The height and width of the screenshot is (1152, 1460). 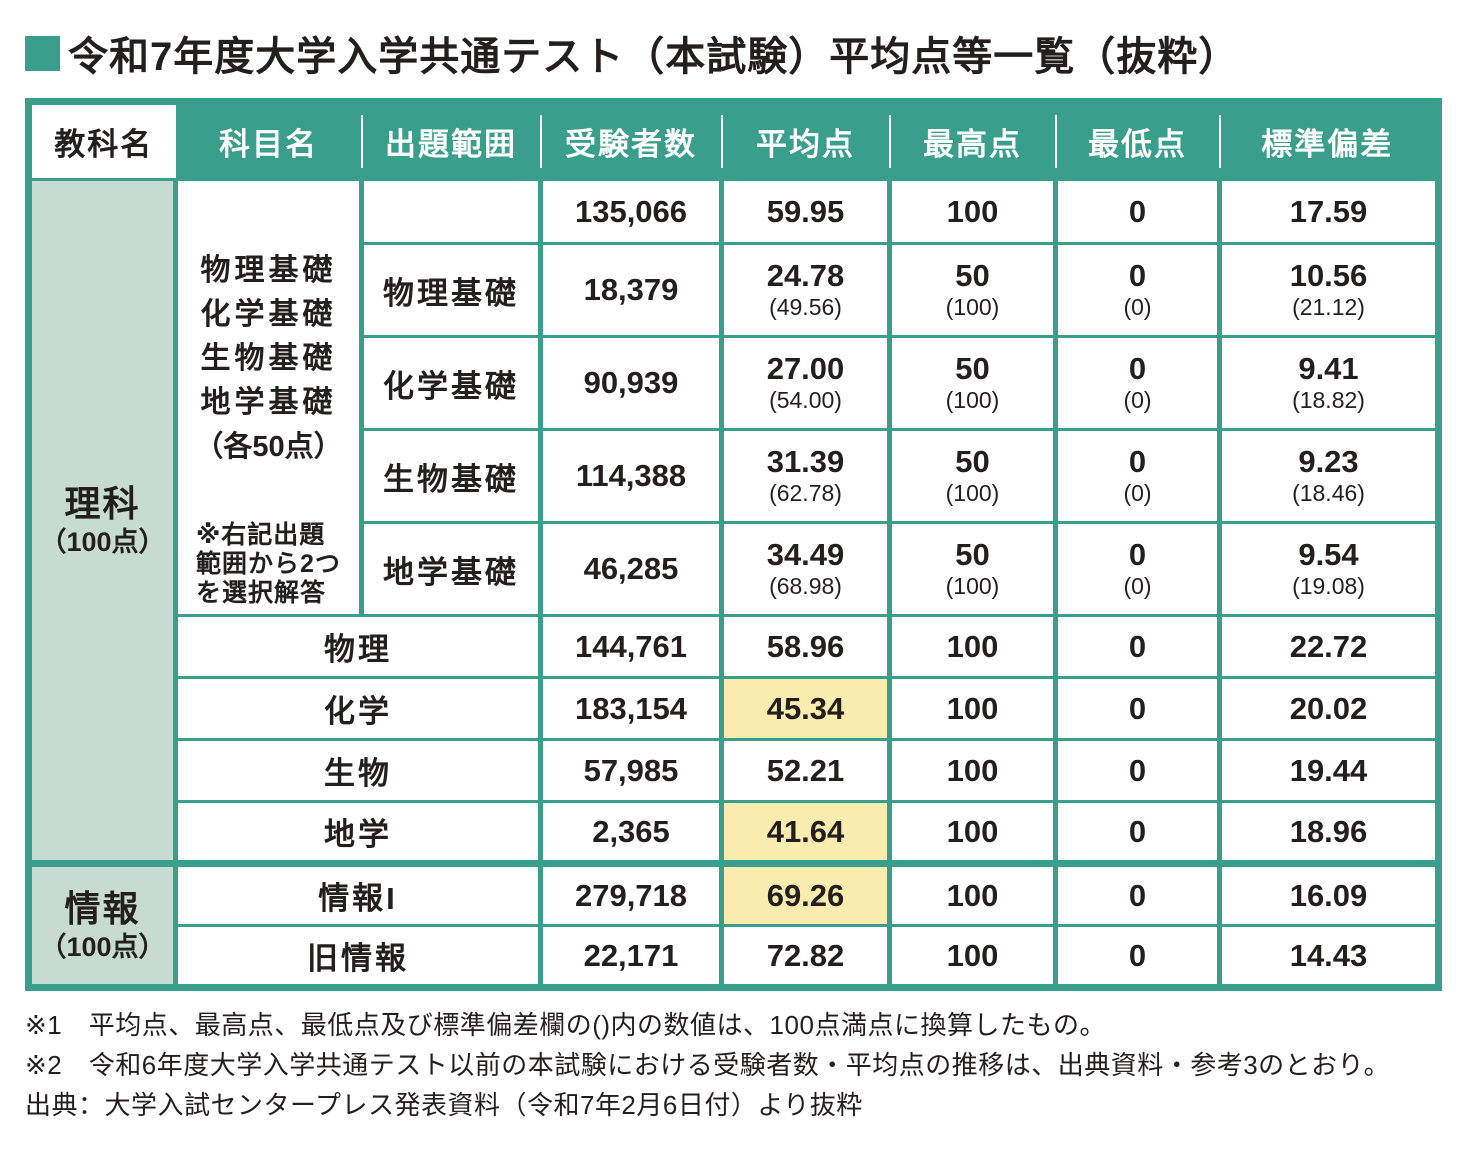 I want to click on col-header-subject-area: 教科名, so click(x=102, y=140).